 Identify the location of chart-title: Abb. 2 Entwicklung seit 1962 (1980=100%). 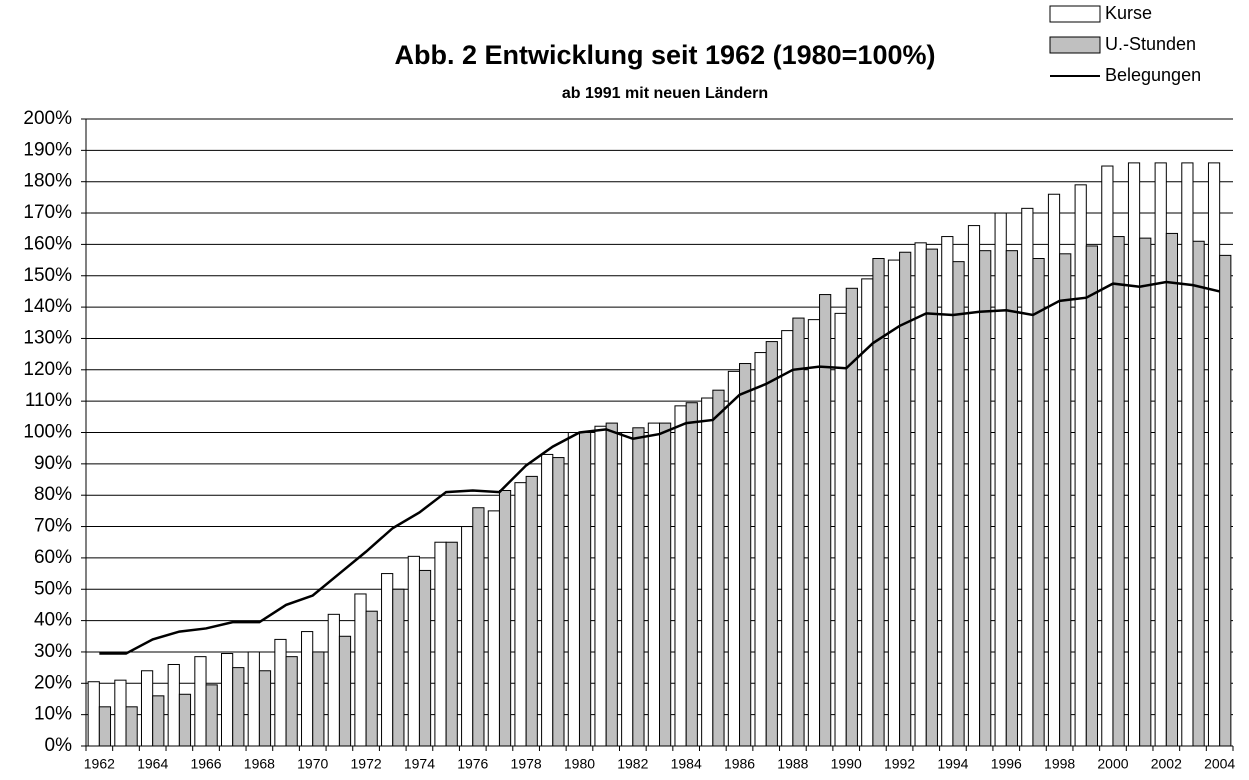
(665, 55).